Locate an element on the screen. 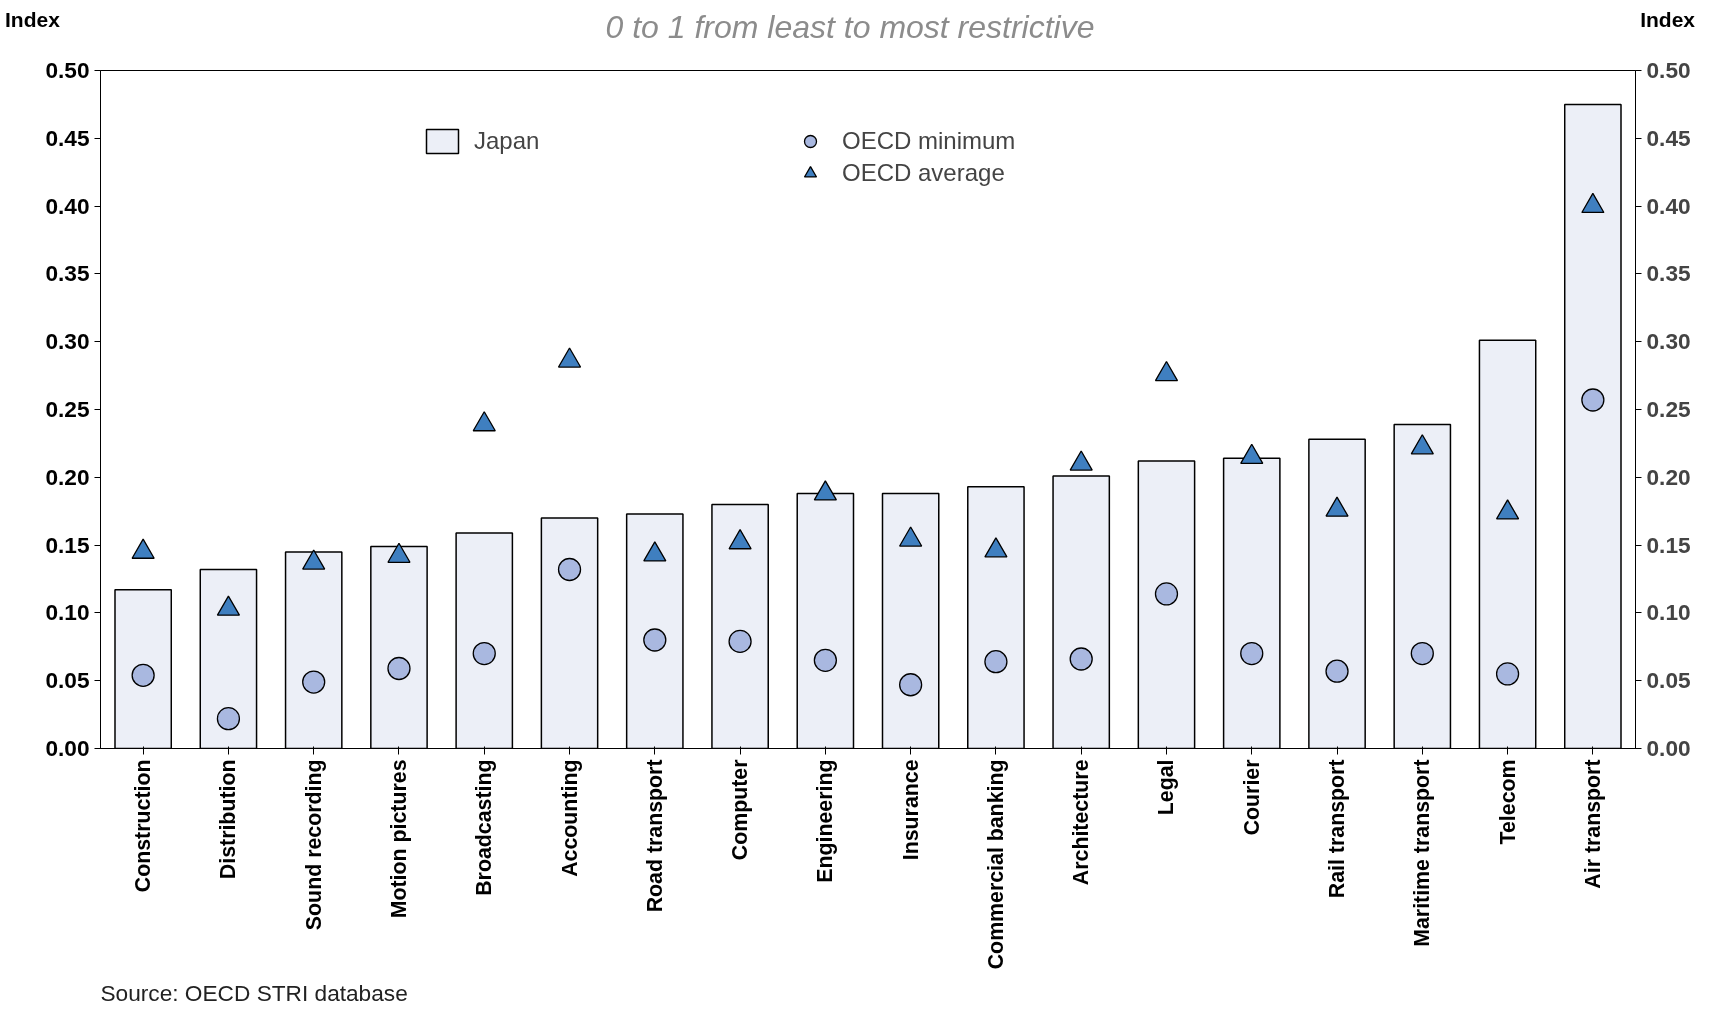 This screenshot has height=1009, width=1735. y2-tick-label: 0.15 is located at coordinates (1668, 544).